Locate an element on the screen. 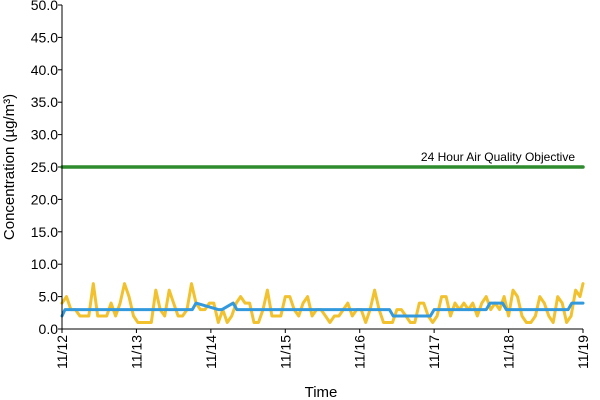  y-tick-label: 20.0 is located at coordinates (44, 199).